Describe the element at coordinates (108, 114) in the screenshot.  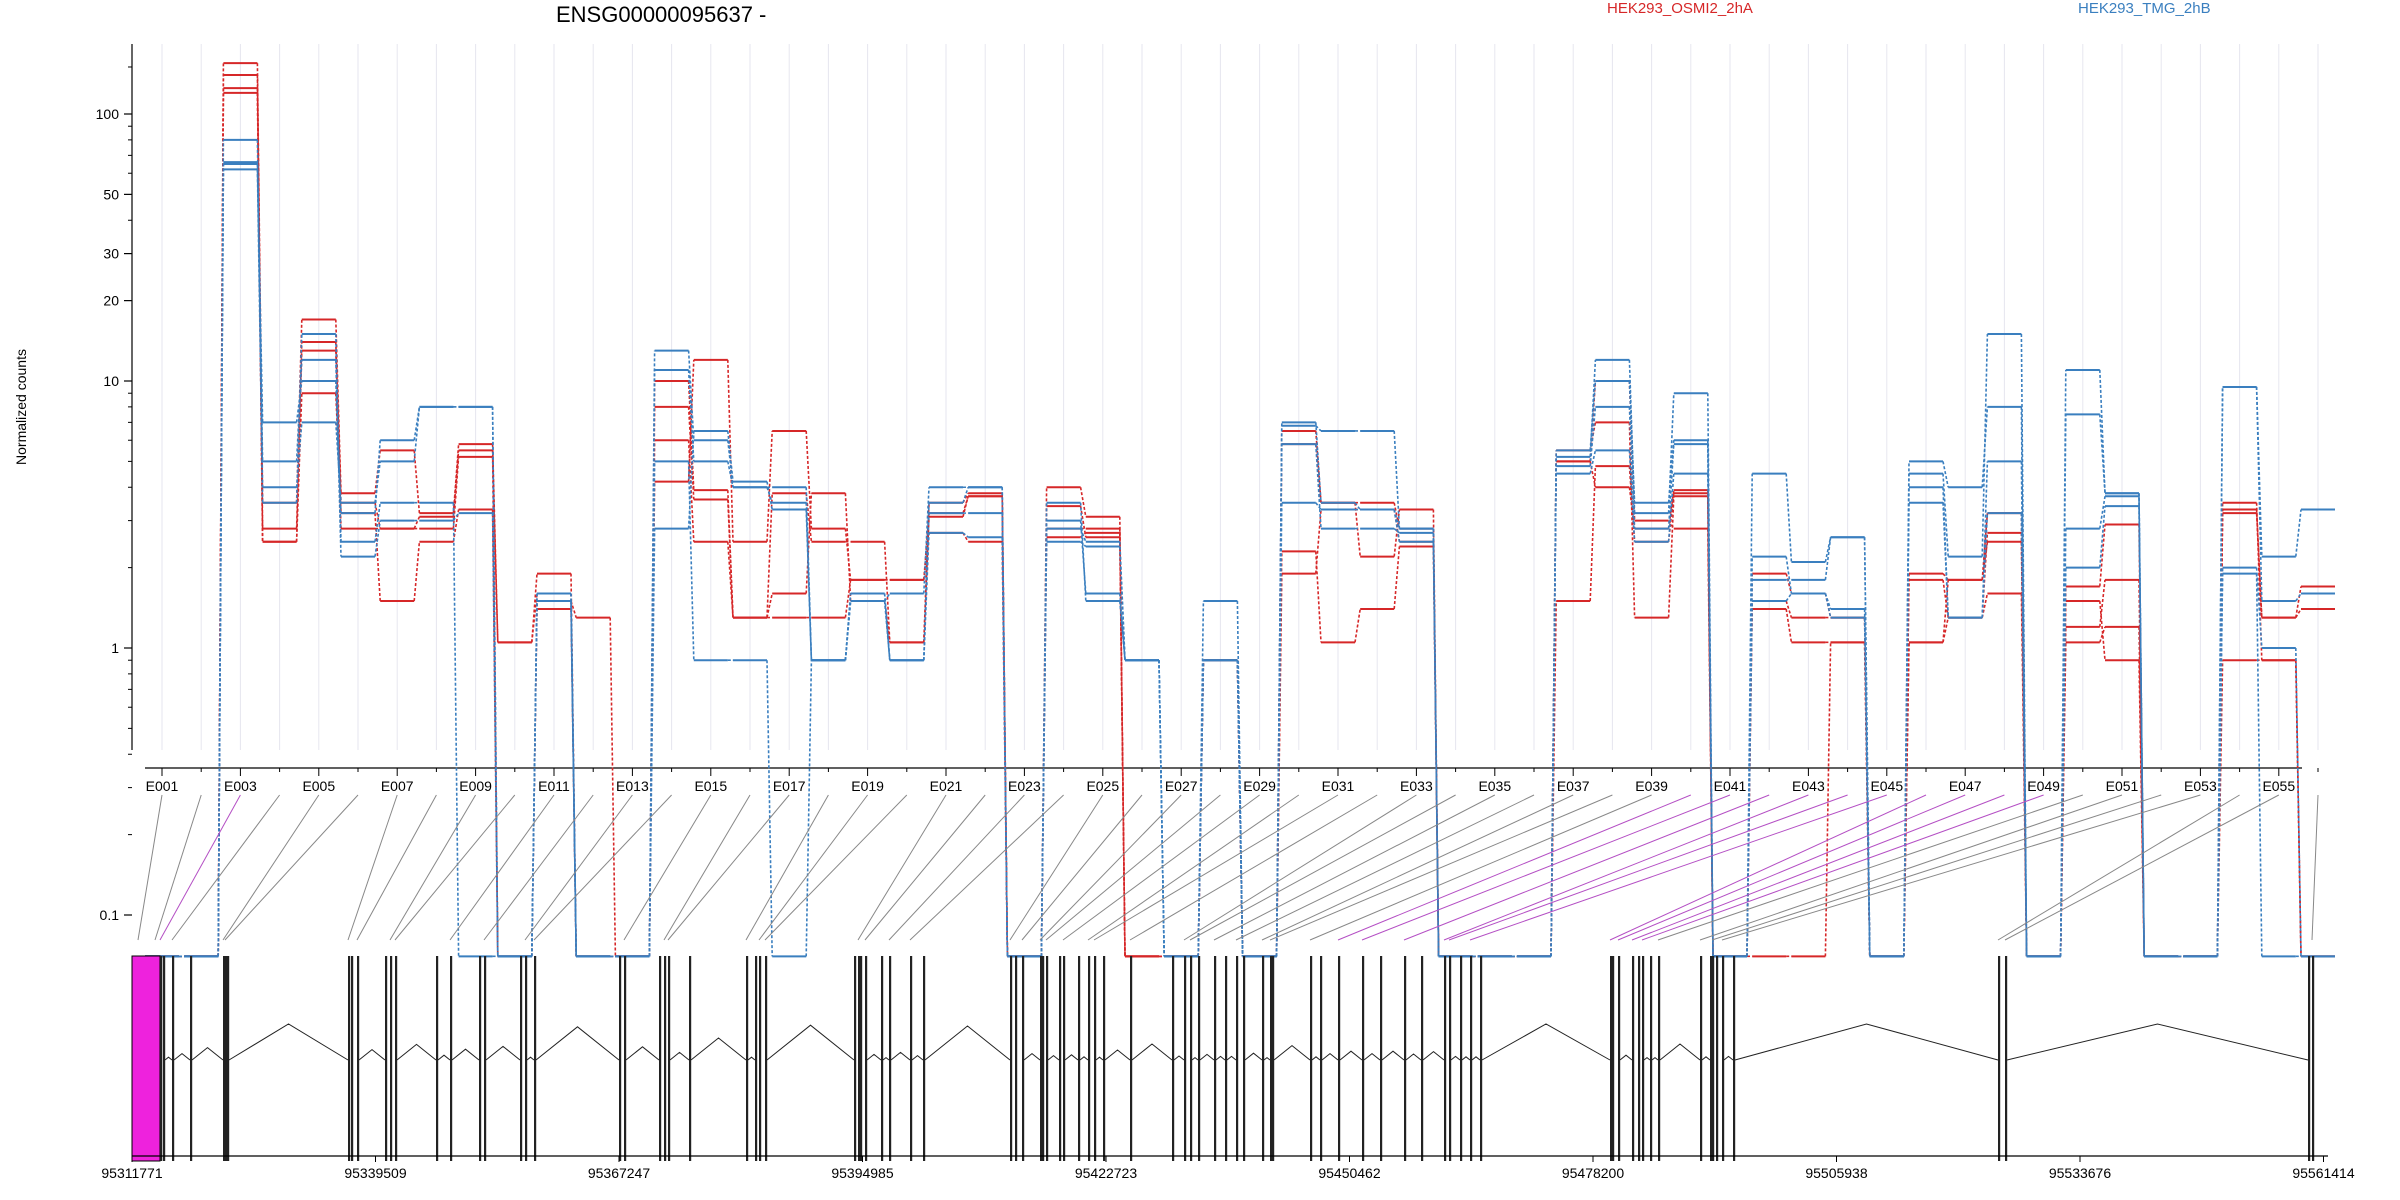
I see `y-tick-label: 100` at that location.